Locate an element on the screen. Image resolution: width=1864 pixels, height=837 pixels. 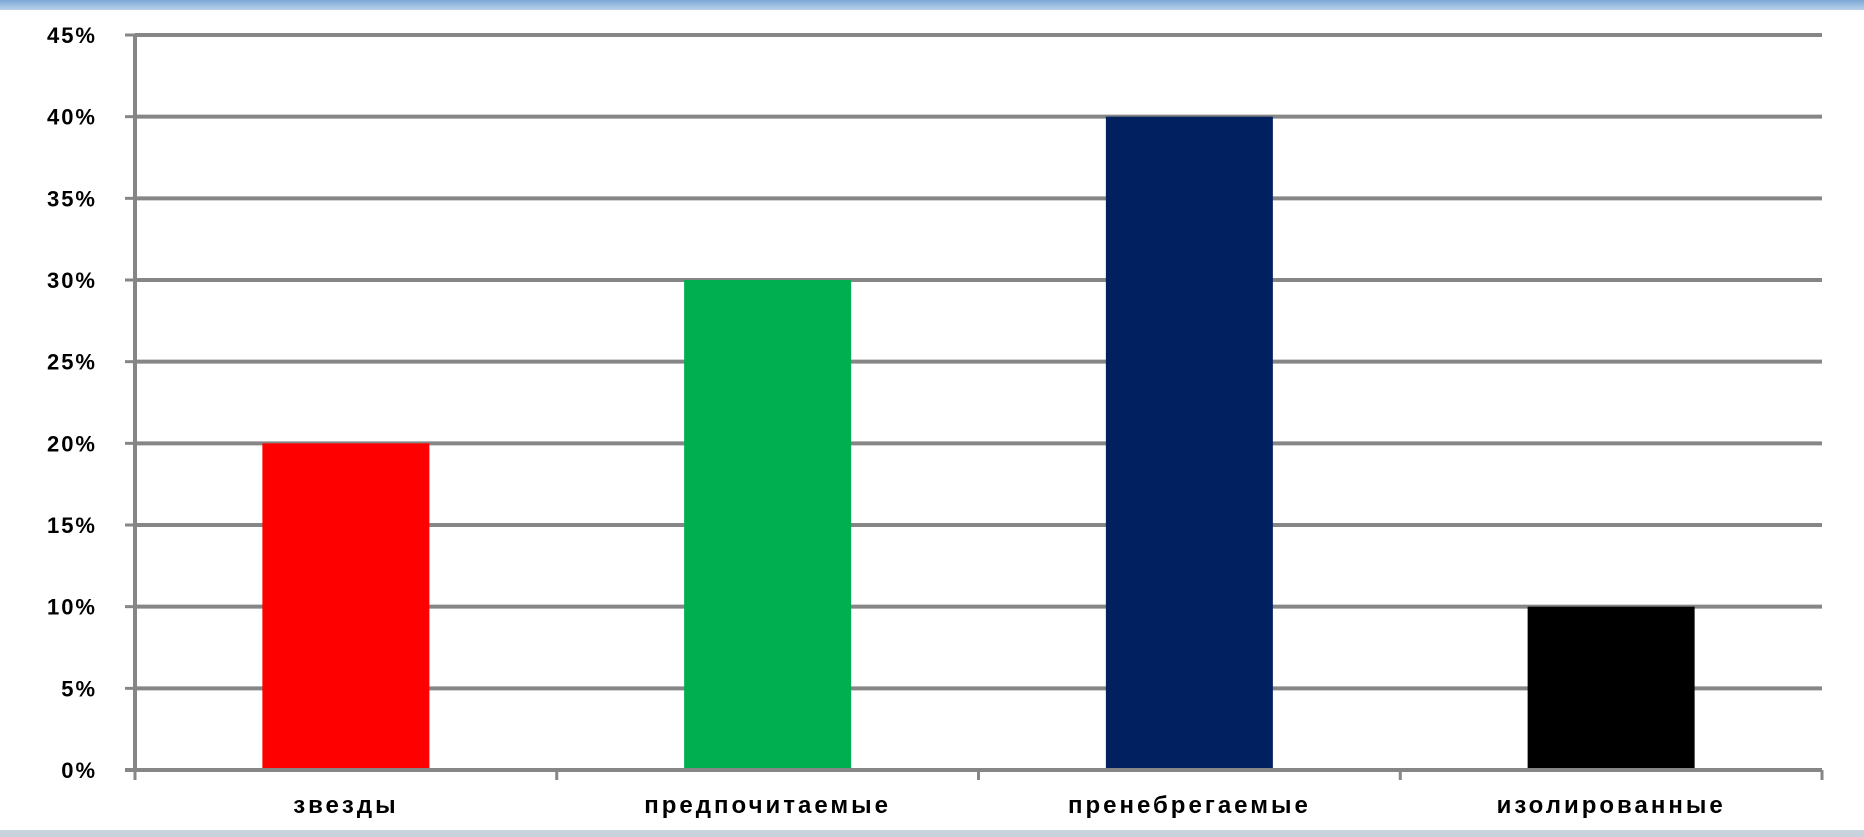
window-bottom-strip is located at coordinates (932, 833).